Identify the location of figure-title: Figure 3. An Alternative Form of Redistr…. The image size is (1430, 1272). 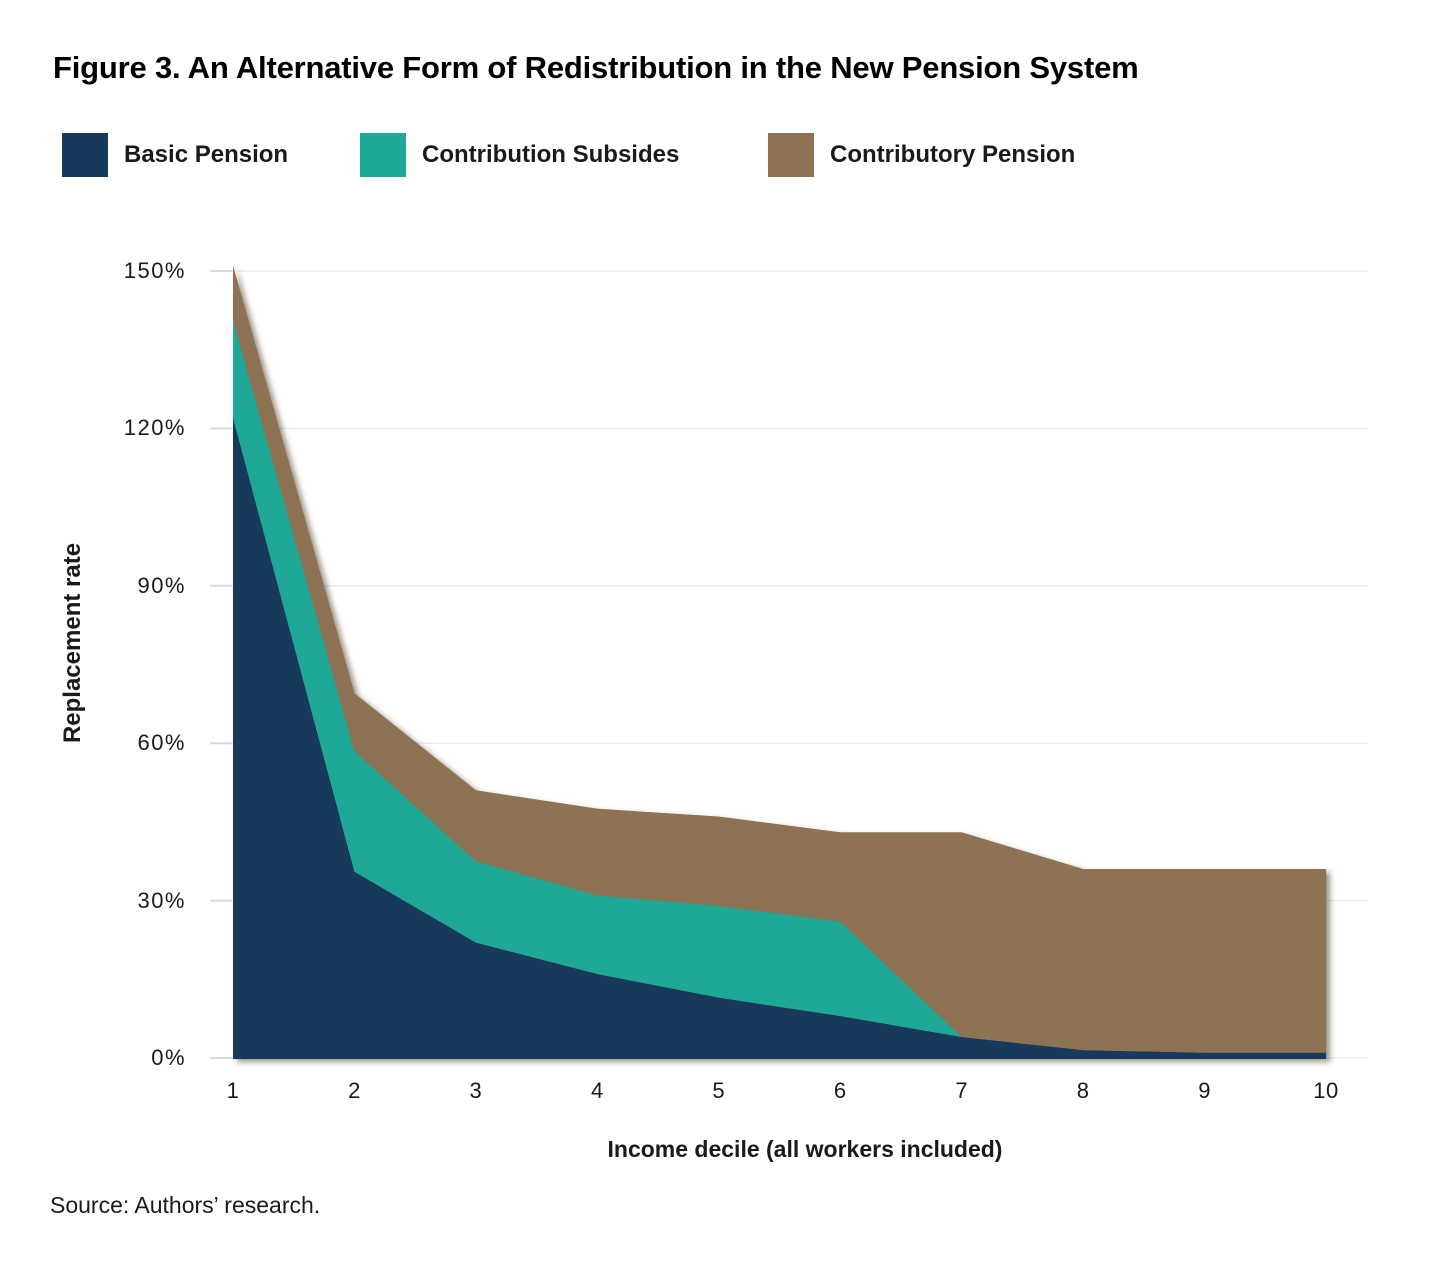
(596, 67).